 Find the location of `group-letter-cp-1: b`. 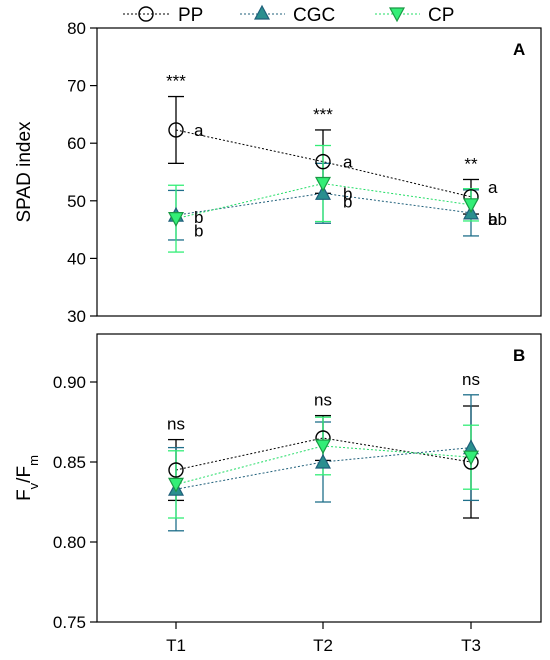

group-letter-cp-1: b is located at coordinates (347, 202).